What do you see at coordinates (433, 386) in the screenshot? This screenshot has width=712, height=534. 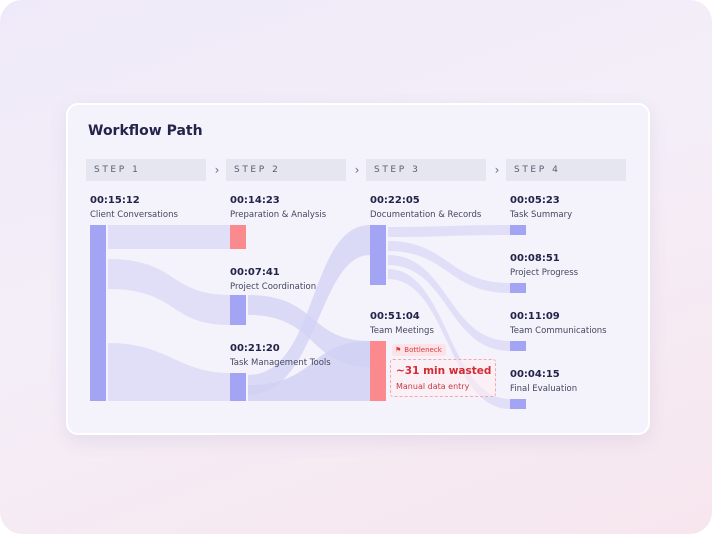 I see `waste-detail: Manual data entry` at bounding box center [433, 386].